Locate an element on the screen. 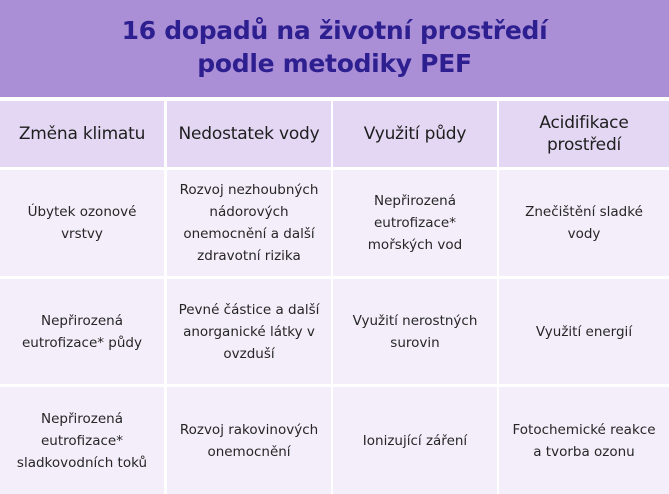 This screenshot has height=494, width=669. table-cell: Využití nerostných surovin is located at coordinates (415, 331).